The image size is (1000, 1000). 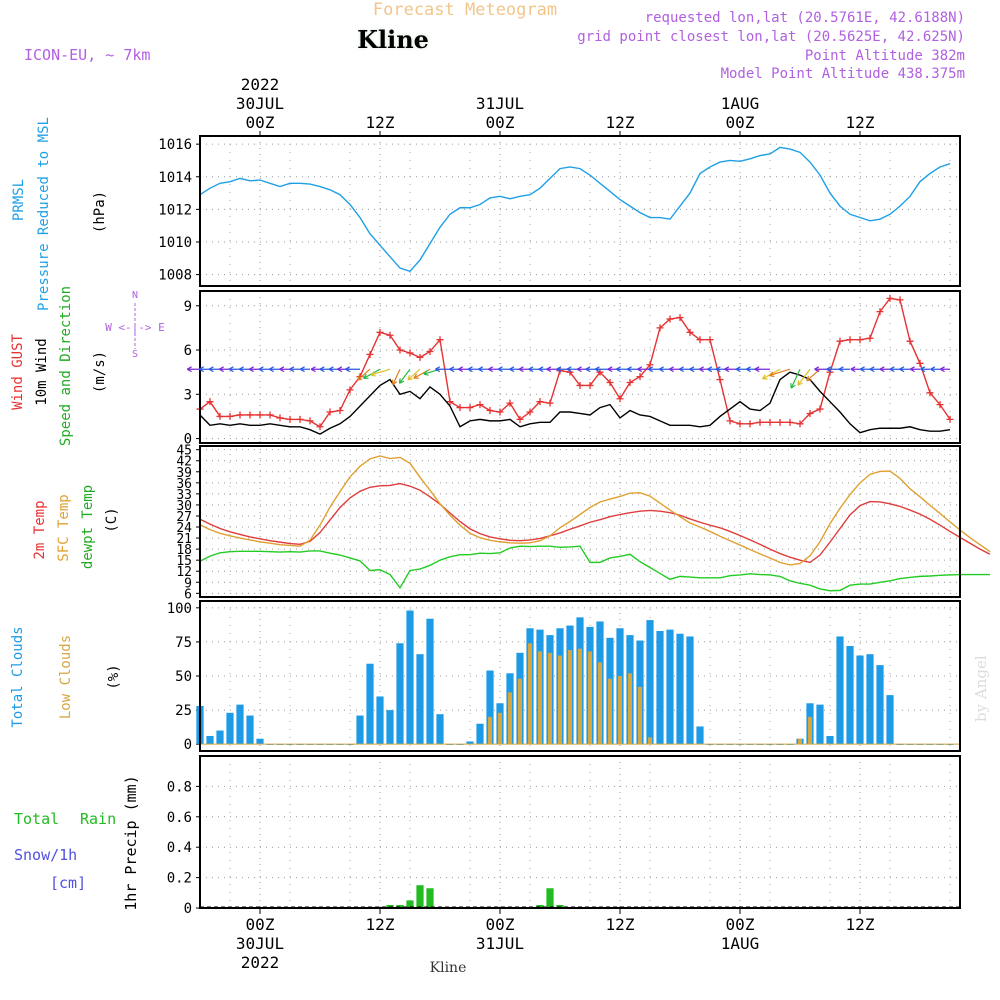 What do you see at coordinates (260, 943) in the screenshot?
I see `bottom-time-label: 30JUL` at bounding box center [260, 943].